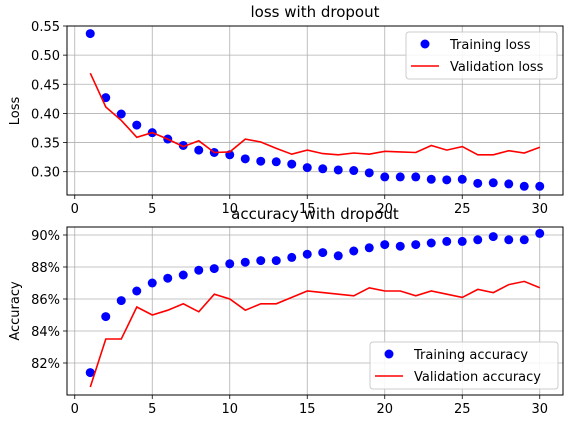 The width and height of the screenshot is (570, 421). I want to click on loss-xtick-label: 30, so click(539, 209).